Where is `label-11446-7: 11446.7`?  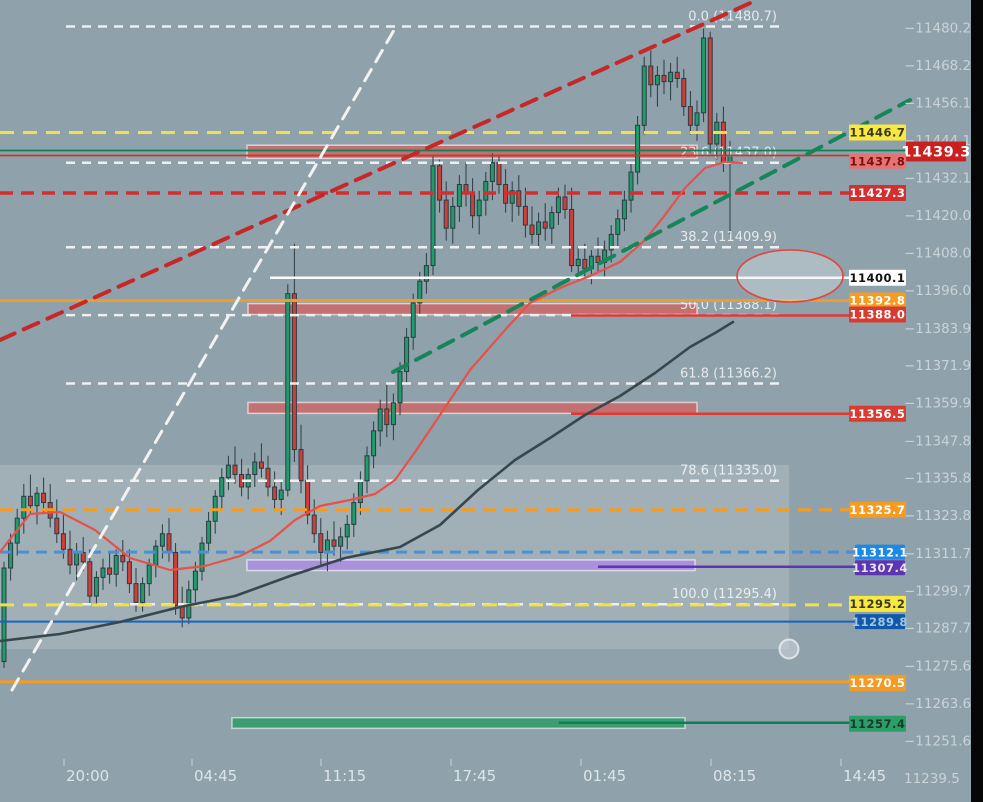
label-11446-7: 11446.7 is located at coordinates (878, 133).